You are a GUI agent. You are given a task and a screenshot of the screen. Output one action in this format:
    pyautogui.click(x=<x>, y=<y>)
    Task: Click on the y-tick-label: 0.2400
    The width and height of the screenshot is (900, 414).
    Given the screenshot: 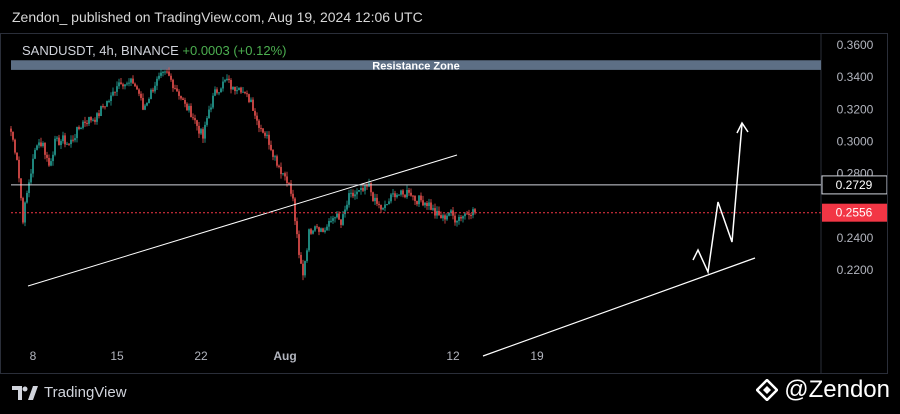 What is the action you would take?
    pyautogui.click(x=855, y=238)
    